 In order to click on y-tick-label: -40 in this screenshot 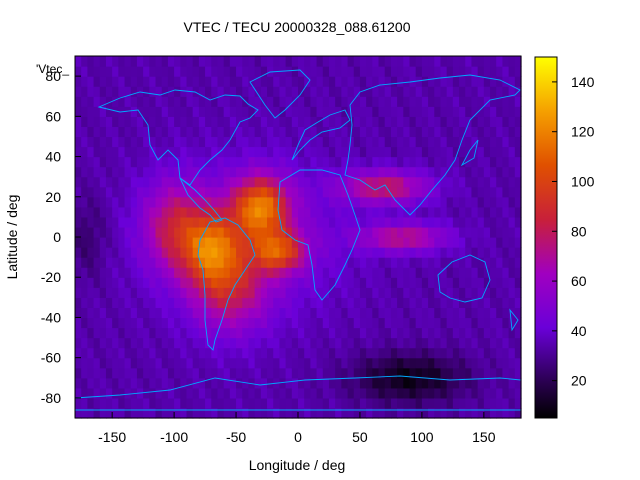, I will do `click(51, 317)`.